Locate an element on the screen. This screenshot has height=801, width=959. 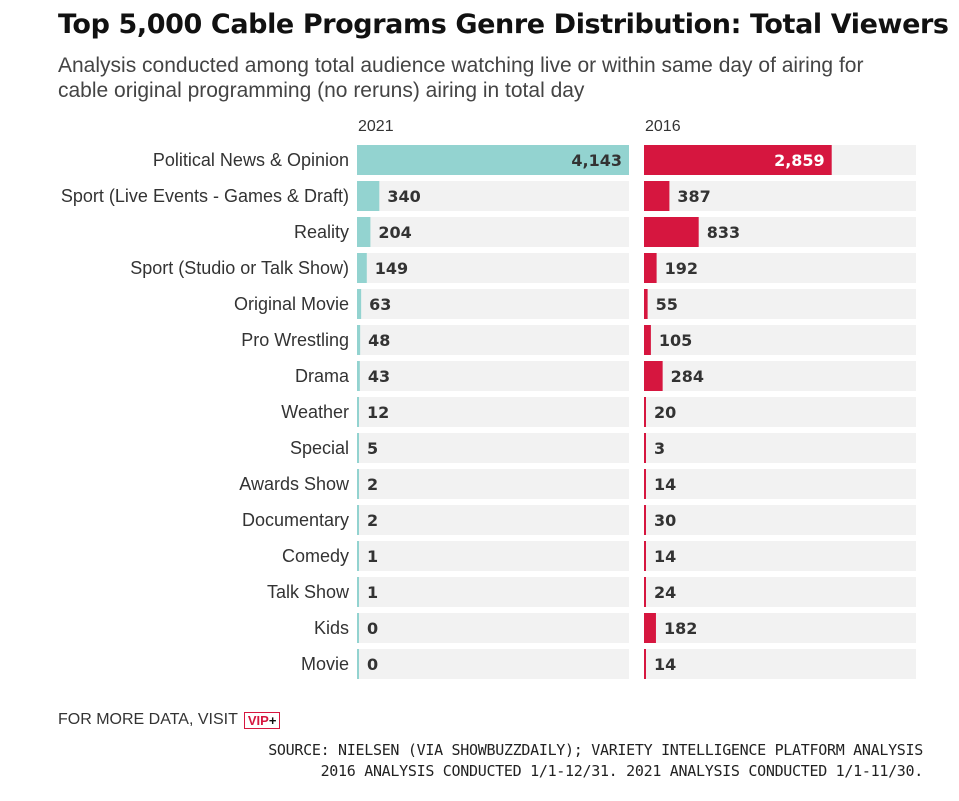
bar-2016-comedy is located at coordinates (645, 556).